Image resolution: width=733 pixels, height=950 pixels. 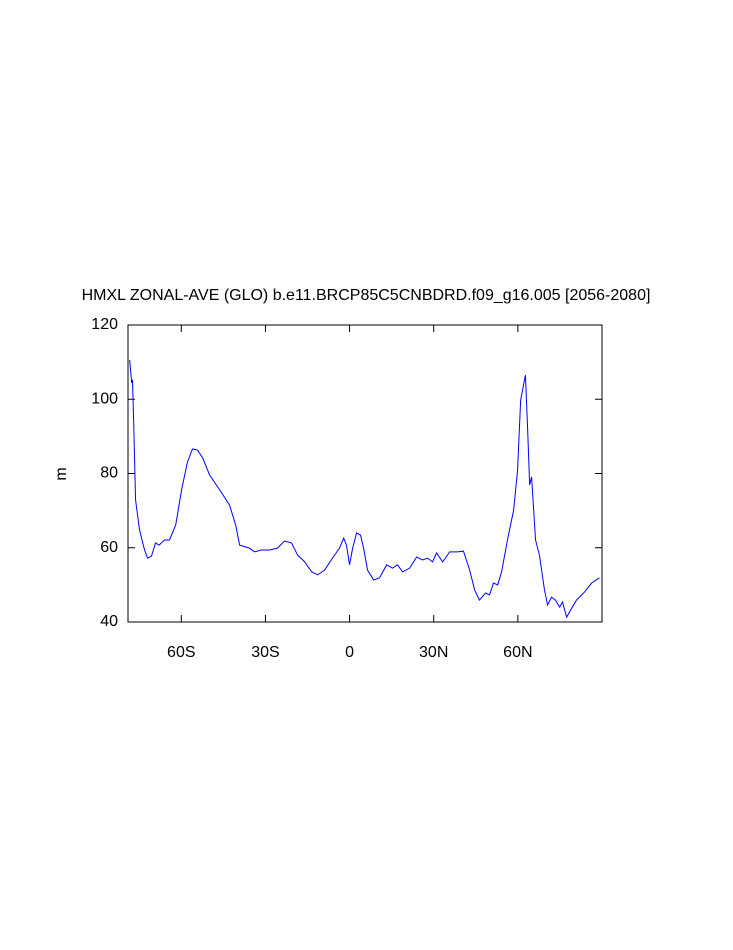 I want to click on x-tick-label: 0, so click(x=349, y=652).